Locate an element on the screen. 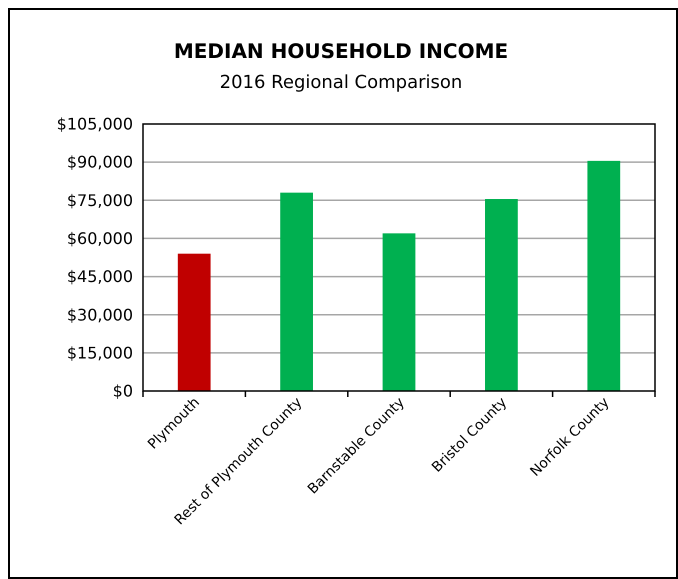 Image resolution: width=678 pixels, height=579 pixels. y-tick-label: $30,000 is located at coordinates (99, 314).